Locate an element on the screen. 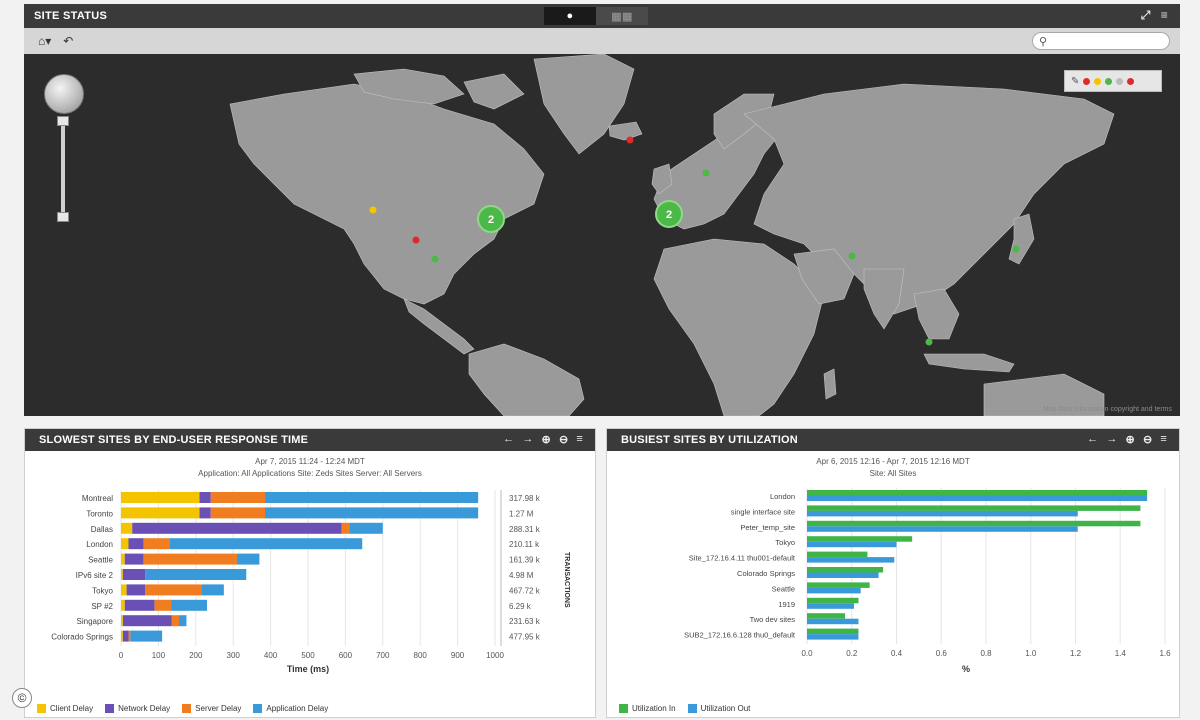  globe-icon: ● is located at coordinates (570, 16).